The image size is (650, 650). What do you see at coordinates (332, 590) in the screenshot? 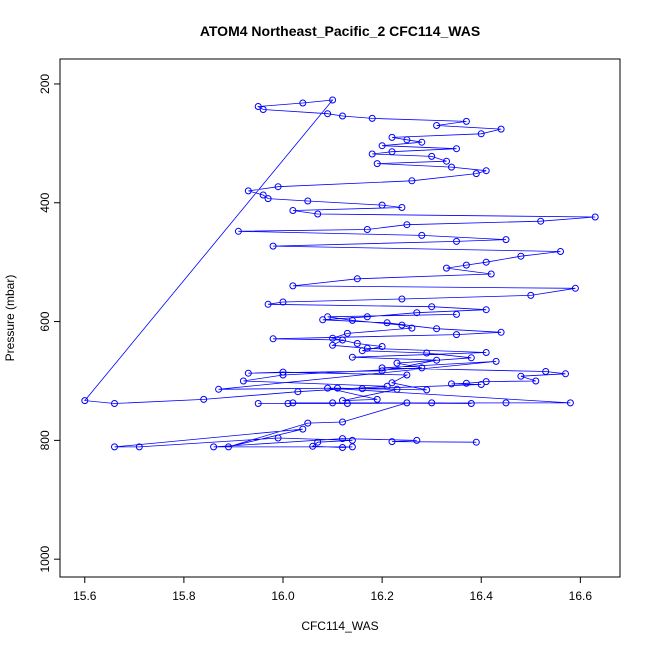
I see `x-axis: 15.6 15.8 16.0 16.2 16.4 16.6` at bounding box center [332, 590].